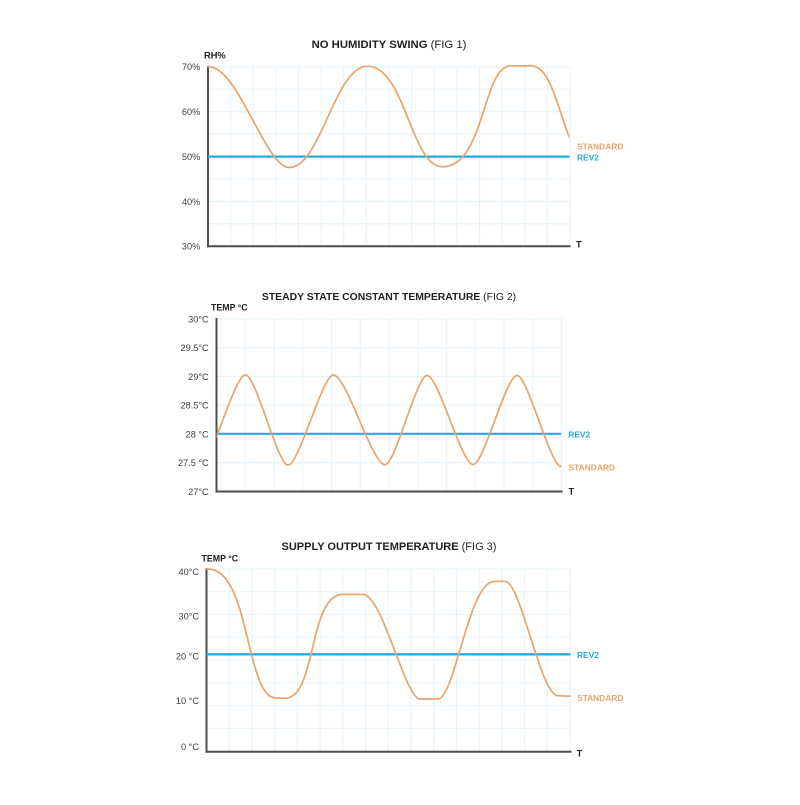  What do you see at coordinates (188, 572) in the screenshot?
I see `svg-text: 40°C` at bounding box center [188, 572].